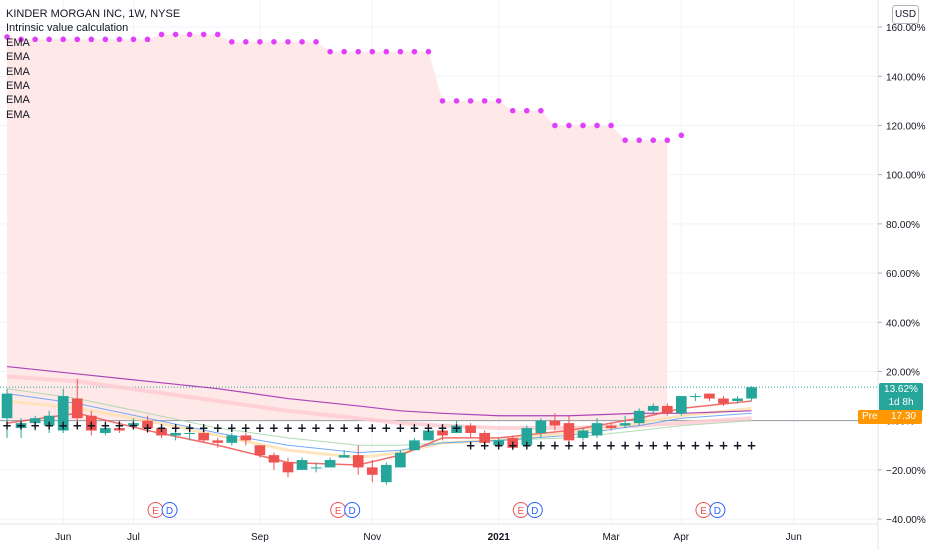 The image size is (932, 550). What do you see at coordinates (906, 28) in the screenshot?
I see `y-tick-label: 160.00%` at bounding box center [906, 28].